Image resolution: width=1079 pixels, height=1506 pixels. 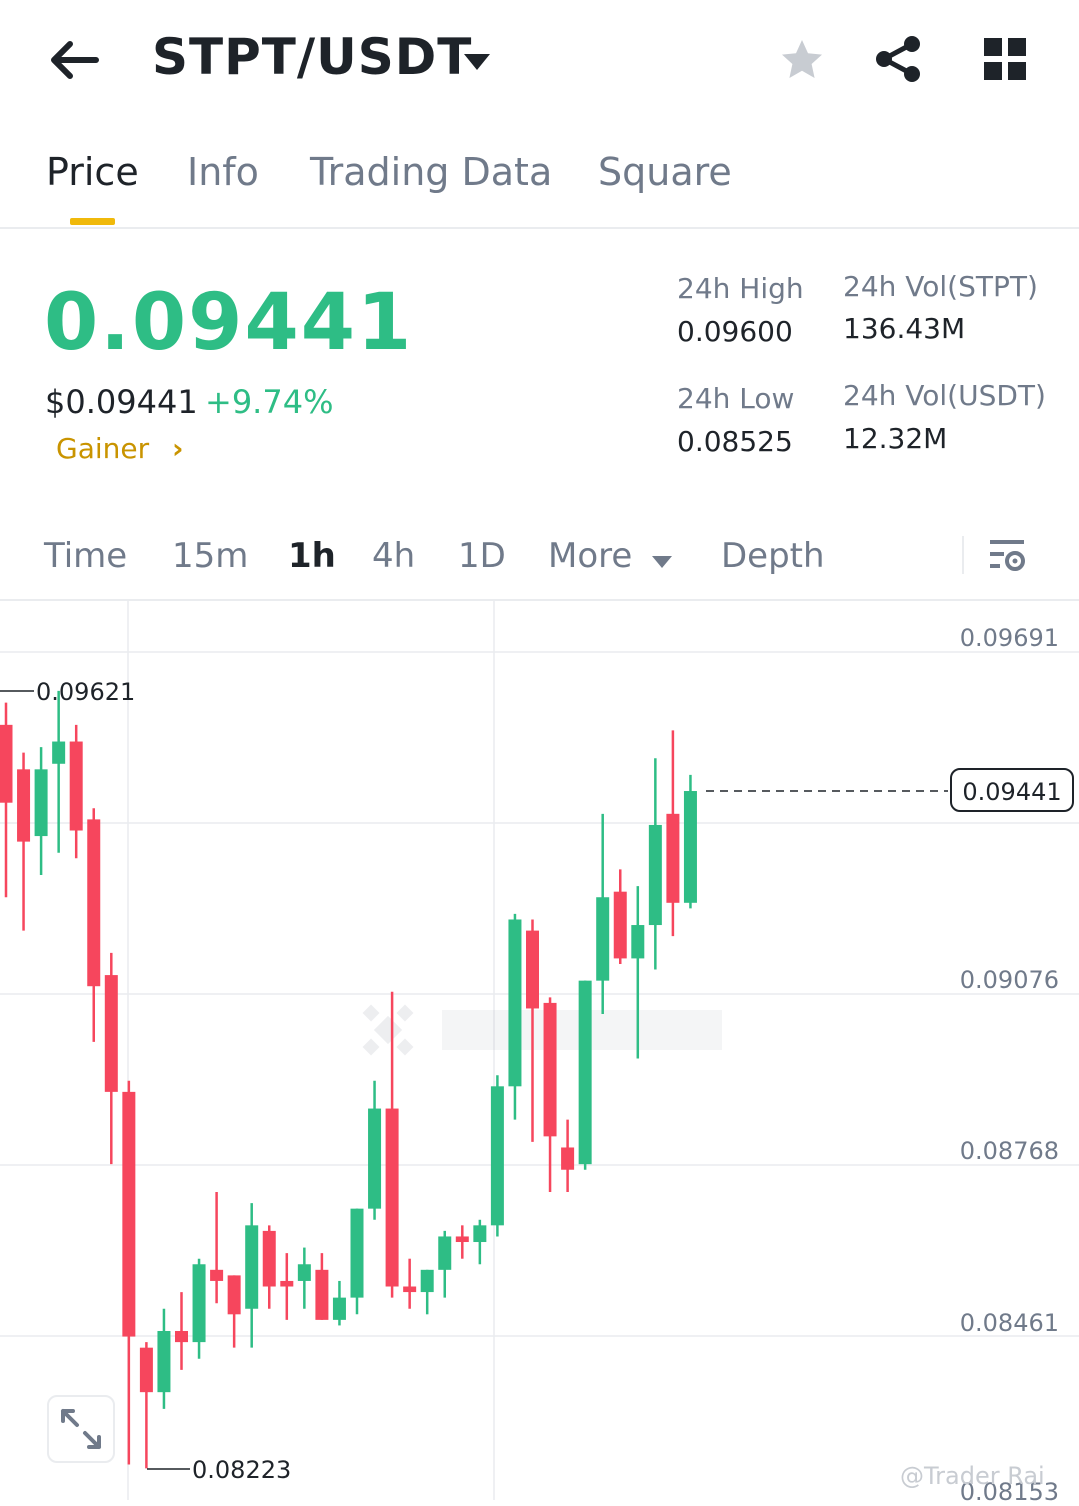 I want to click on tab-price: Price, so click(x=92, y=172).